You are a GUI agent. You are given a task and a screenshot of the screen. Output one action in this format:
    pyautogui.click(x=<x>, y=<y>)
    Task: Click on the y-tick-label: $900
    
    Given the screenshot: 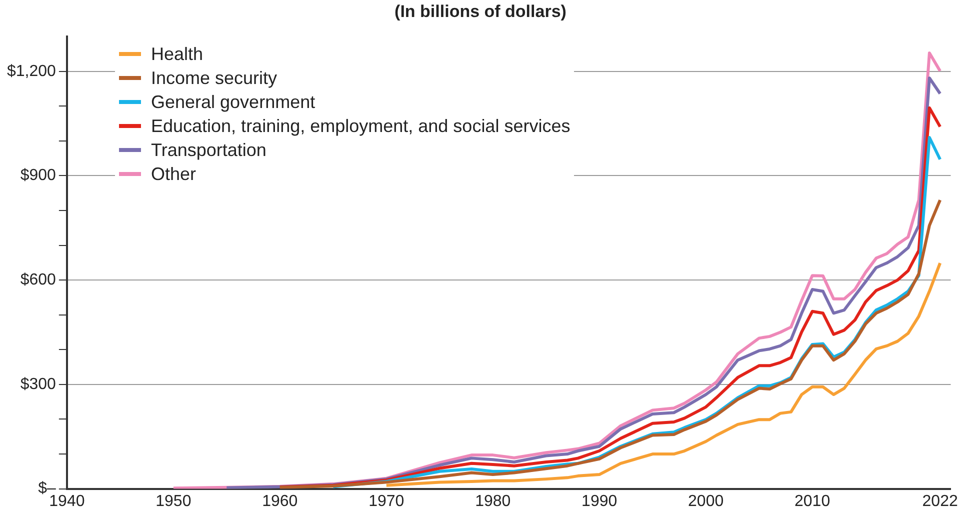 What is the action you would take?
    pyautogui.click(x=38, y=175)
    